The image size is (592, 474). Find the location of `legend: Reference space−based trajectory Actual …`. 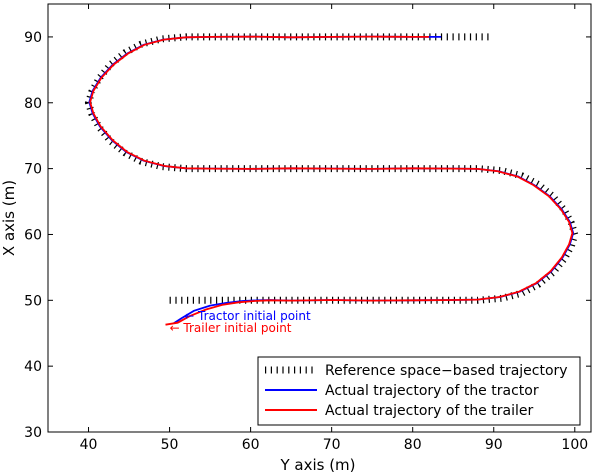

legend: Reference space−based trajectory Actual … is located at coordinates (419, 391).